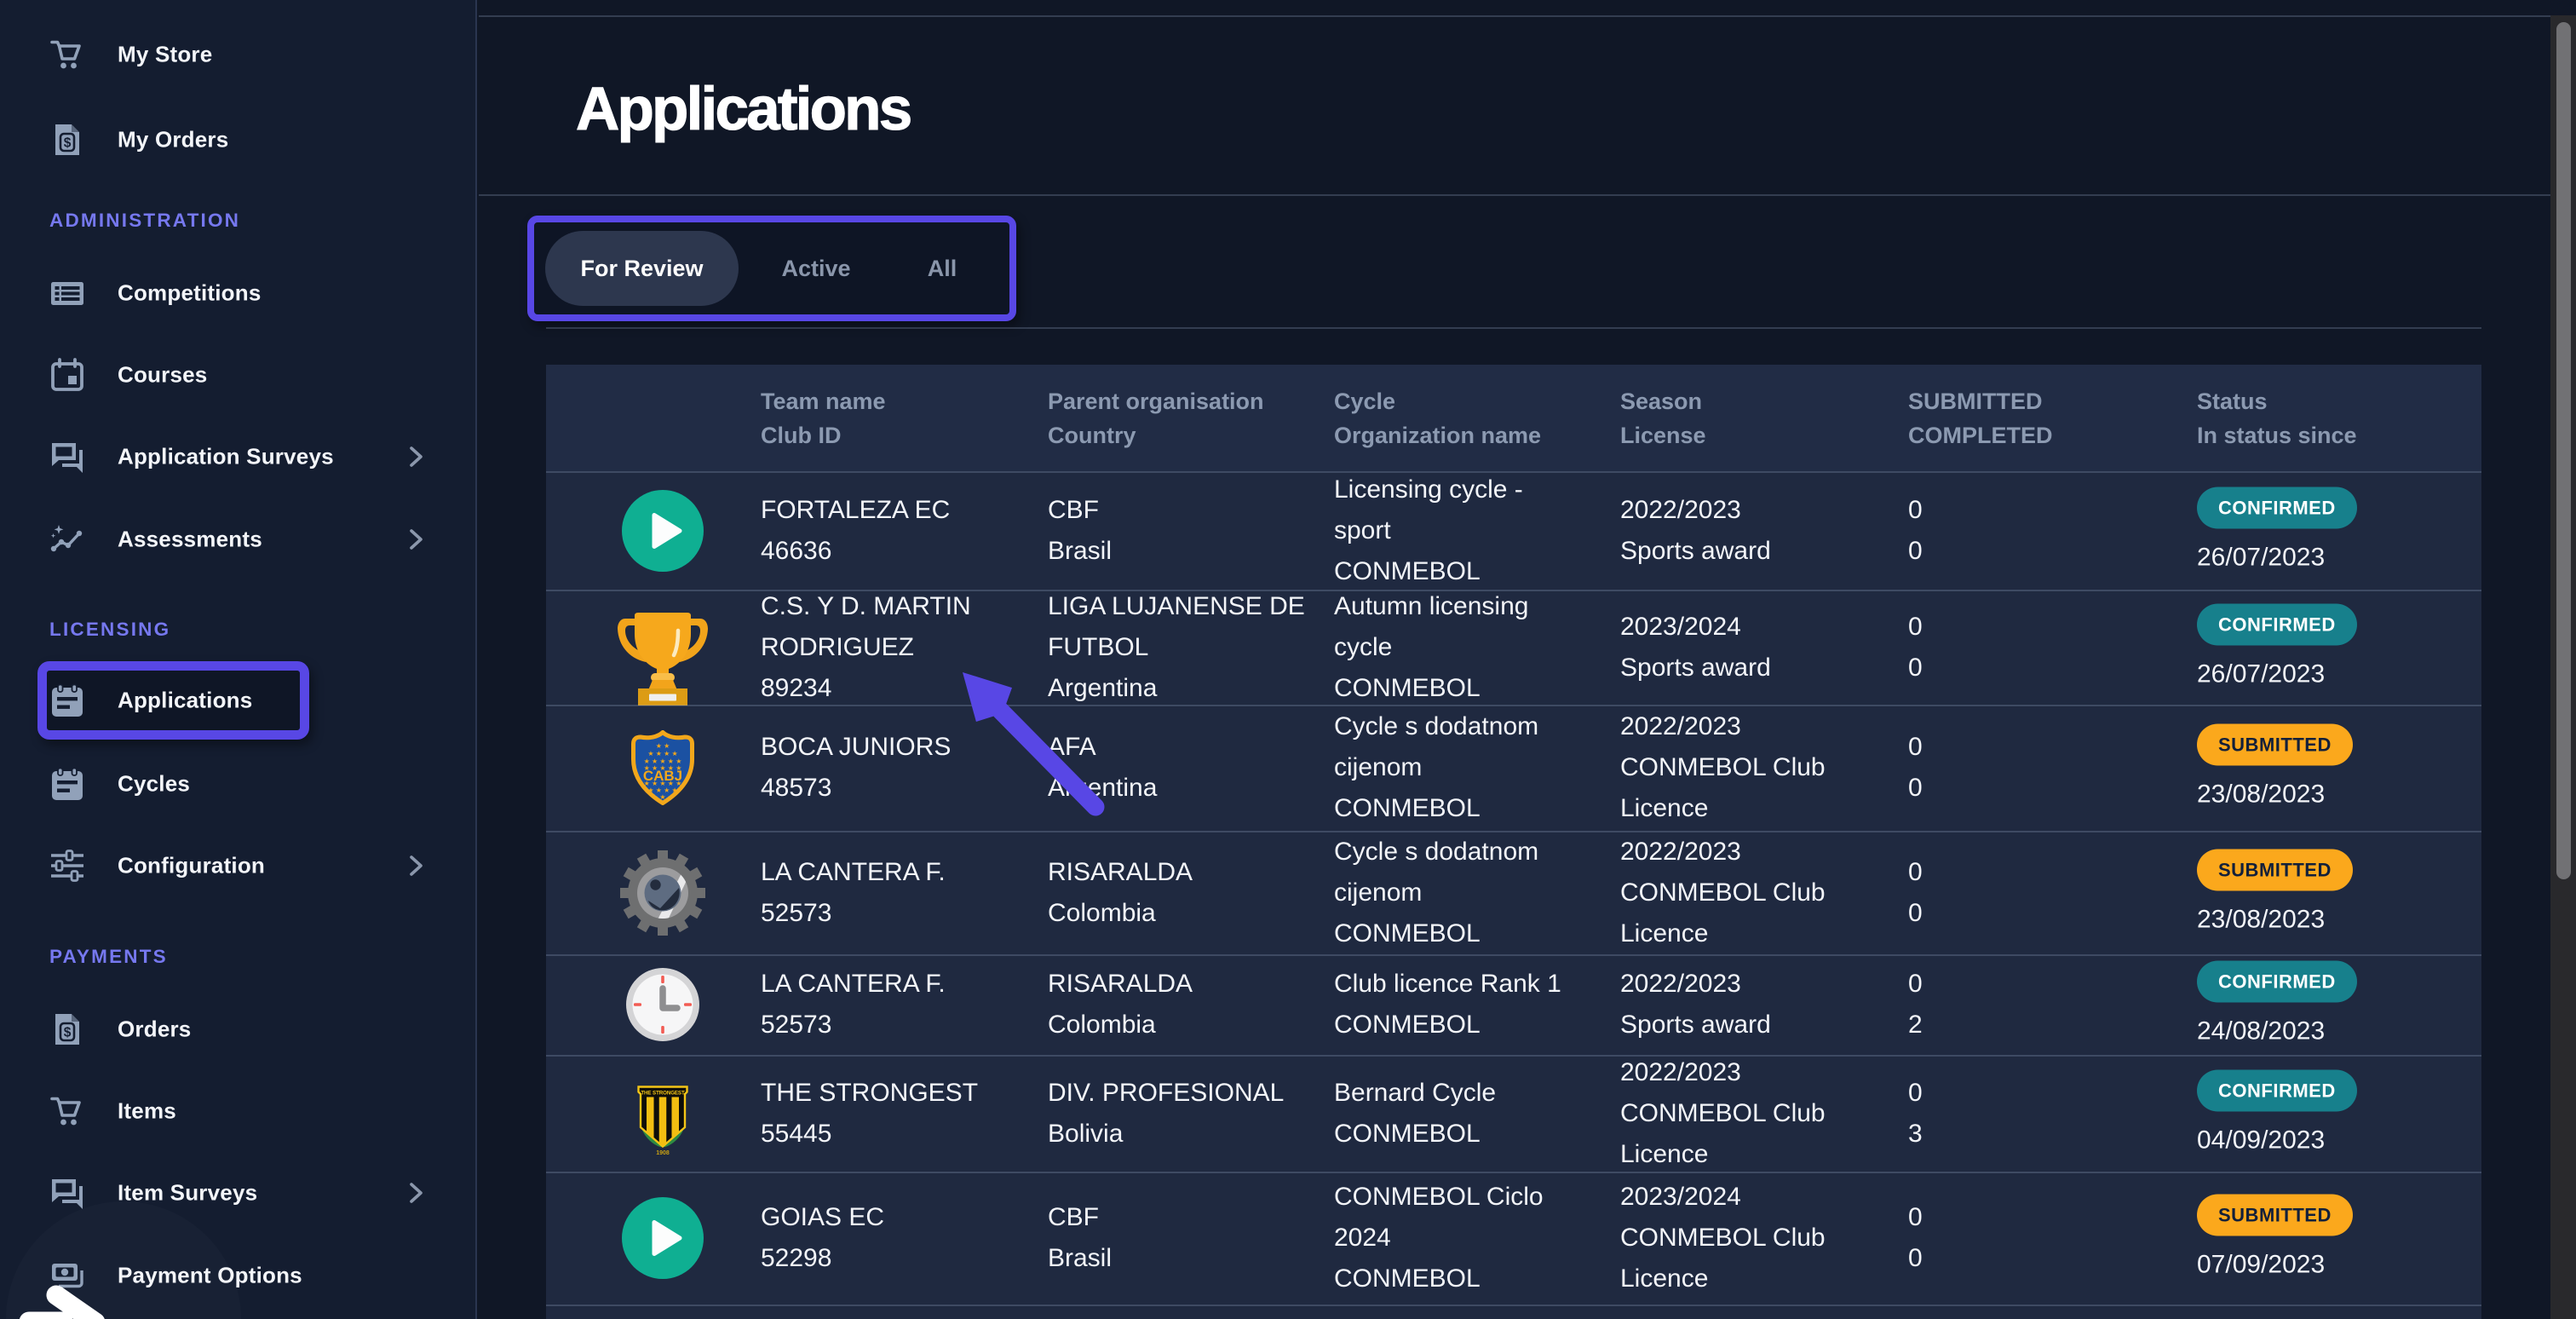 The height and width of the screenshot is (1319, 2576). I want to click on svg-text: CABJ, so click(662, 776).